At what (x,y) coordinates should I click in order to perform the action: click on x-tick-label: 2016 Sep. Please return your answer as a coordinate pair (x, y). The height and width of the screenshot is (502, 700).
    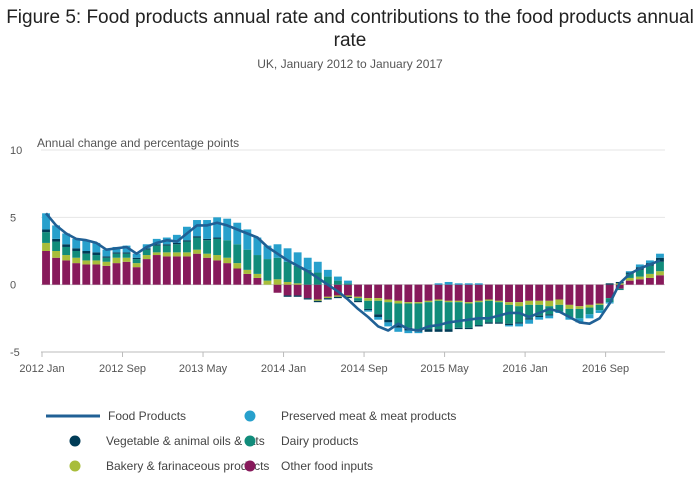
    Looking at the image, I should click on (605, 369).